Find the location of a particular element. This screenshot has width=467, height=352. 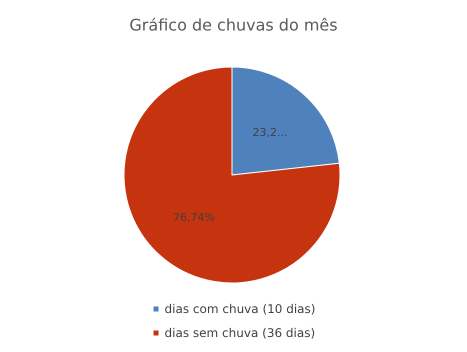

data-label: 76,74% is located at coordinates (193, 217).